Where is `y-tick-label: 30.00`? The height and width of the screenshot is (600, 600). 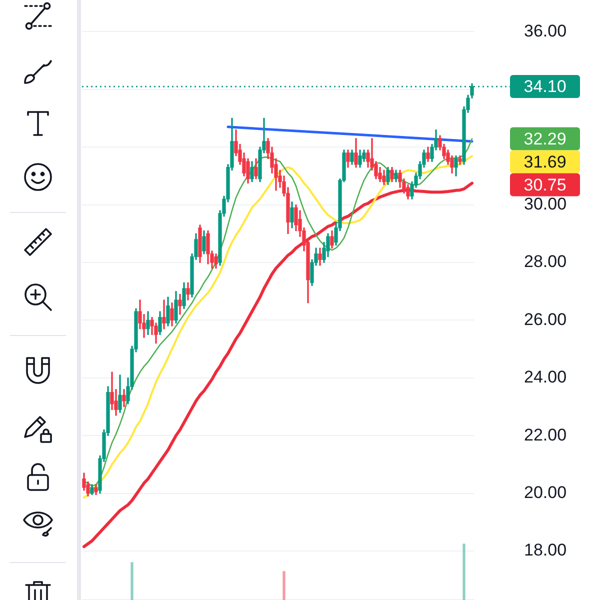 y-tick-label: 30.00 is located at coordinates (545, 204).